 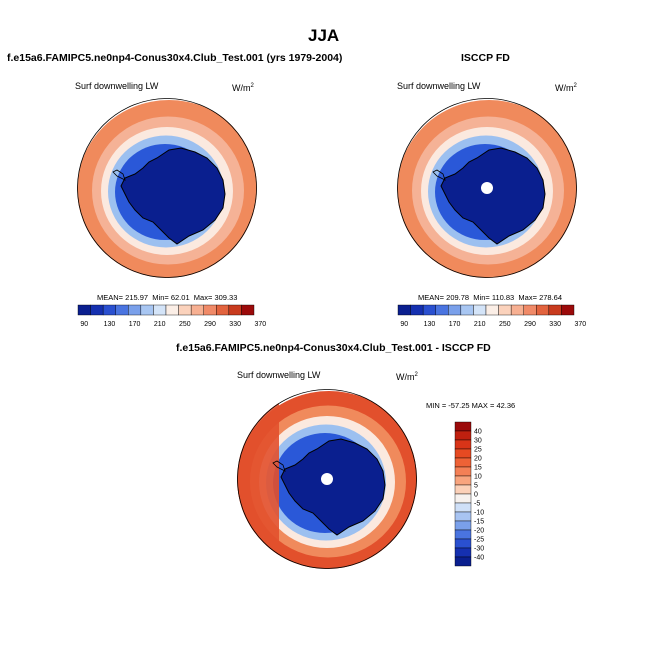 What do you see at coordinates (479, 522) in the screenshot?
I see `colorbar-tick-label: -15` at bounding box center [479, 522].